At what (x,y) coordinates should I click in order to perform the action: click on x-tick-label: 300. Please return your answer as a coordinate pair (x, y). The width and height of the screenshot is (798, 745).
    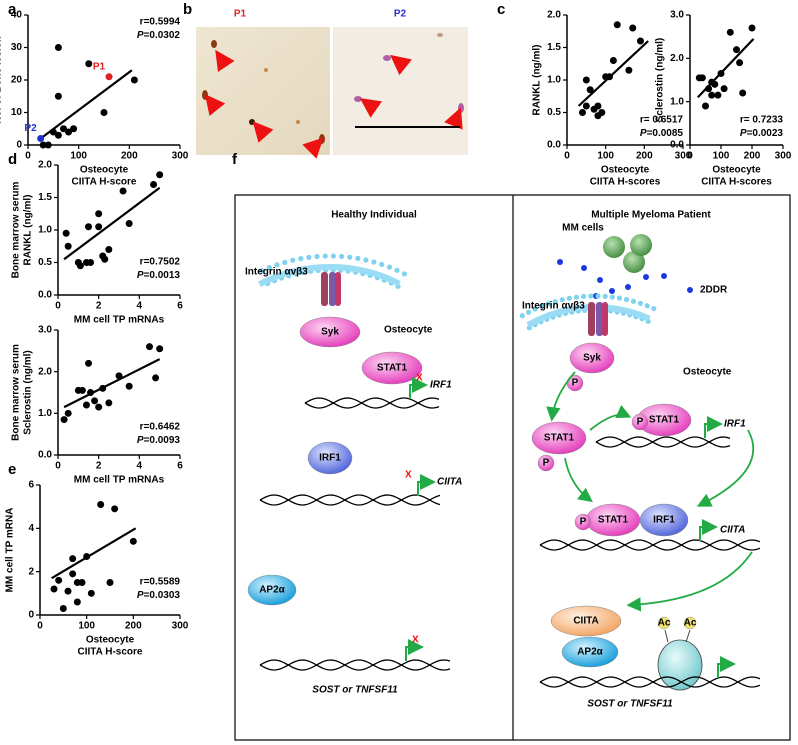
    Looking at the image, I should click on (180, 626).